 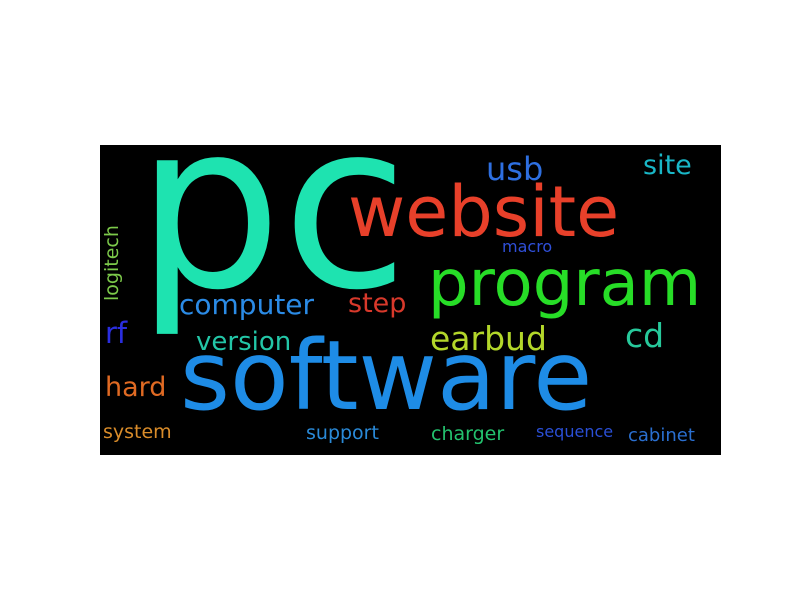 What do you see at coordinates (488, 338) in the screenshot?
I see `word-earbud: earbud` at bounding box center [488, 338].